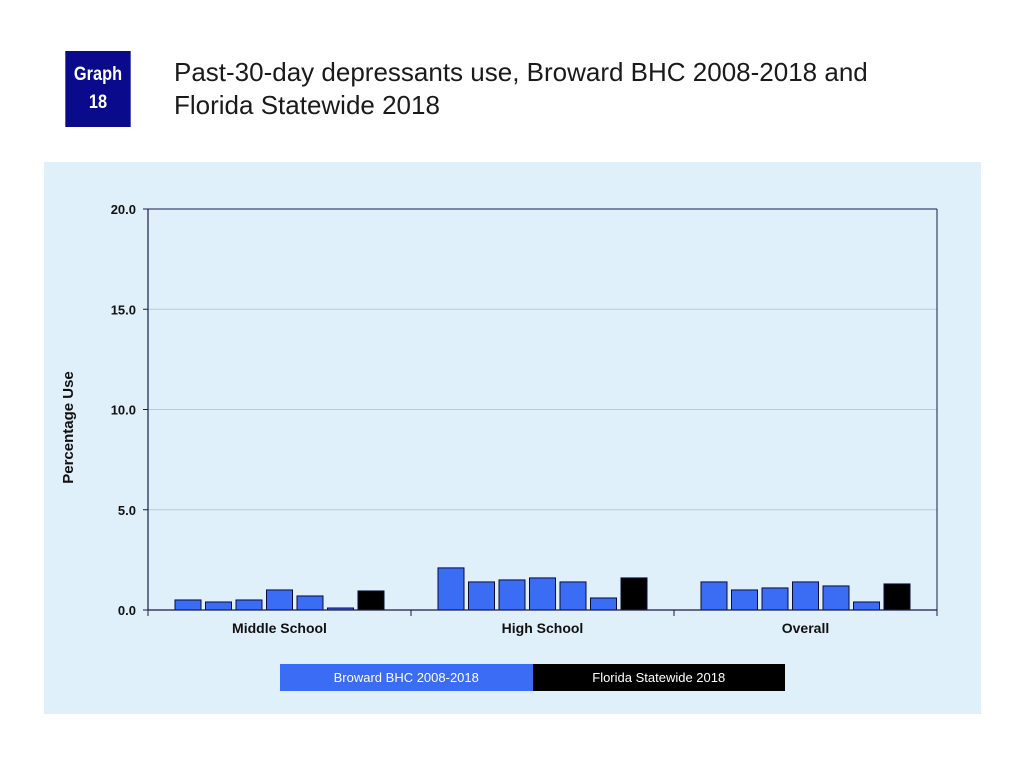 The image size is (1024, 768). What do you see at coordinates (123, 410) in the screenshot?
I see `y-tick-label: 10.0` at bounding box center [123, 410].